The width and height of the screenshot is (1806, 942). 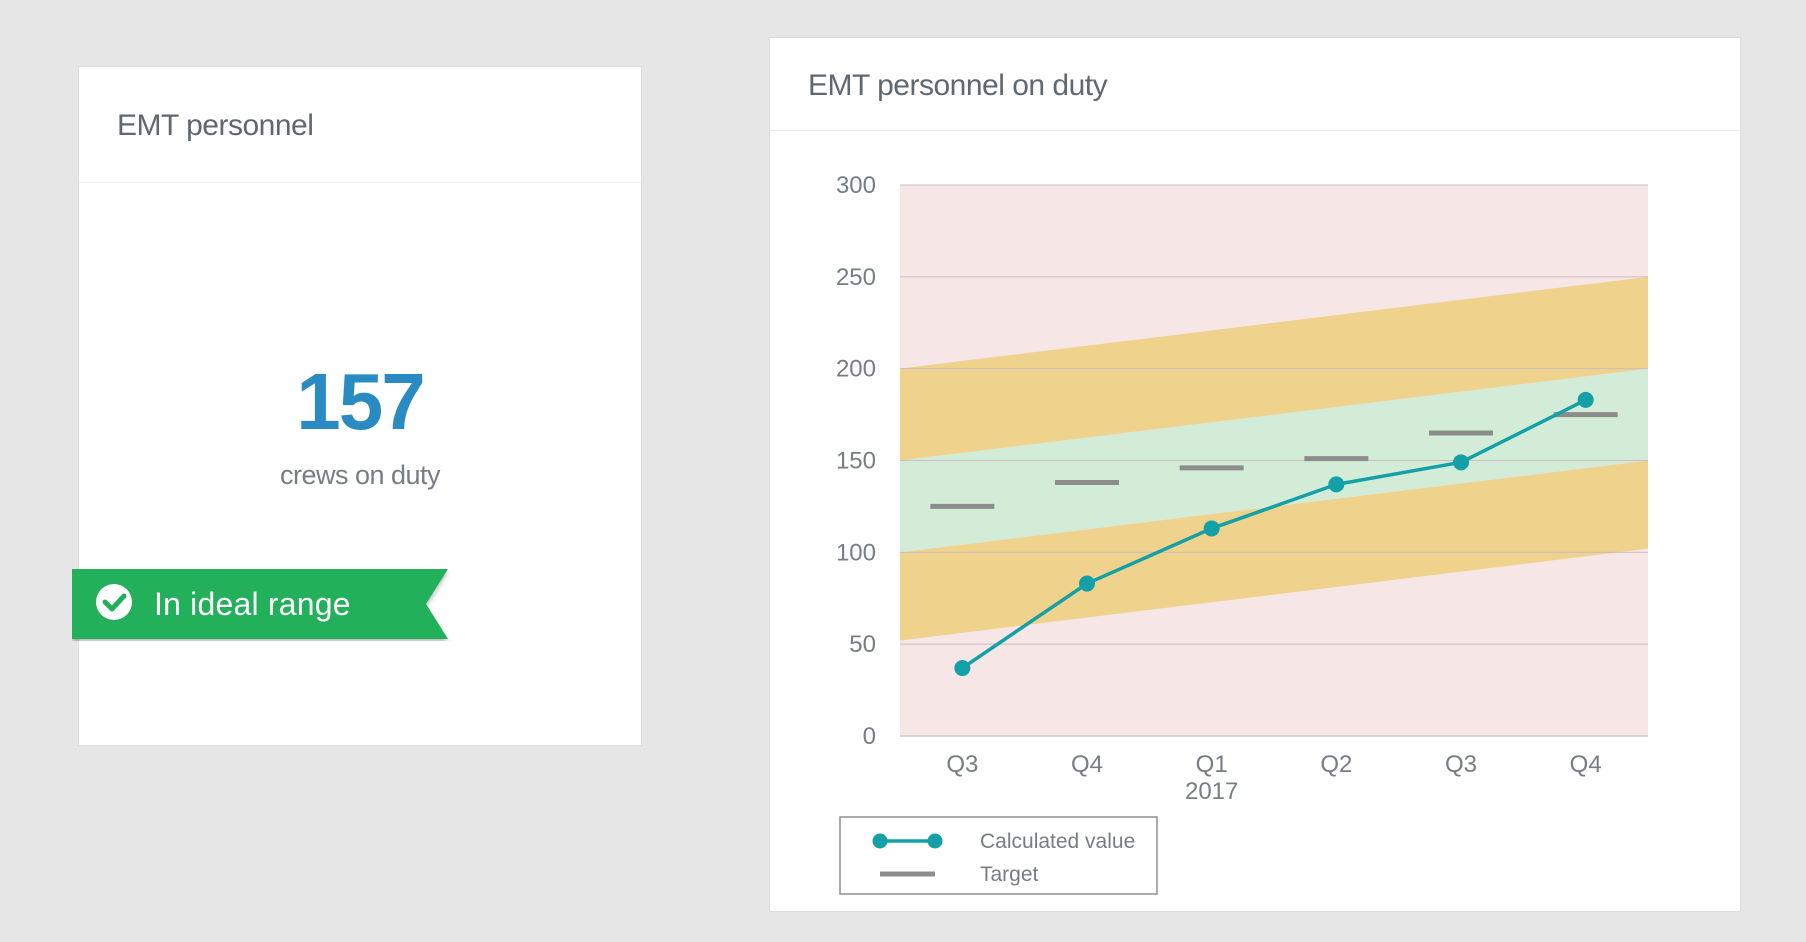 I want to click on legend-label-calculated: Calculated value, so click(x=1057, y=841).